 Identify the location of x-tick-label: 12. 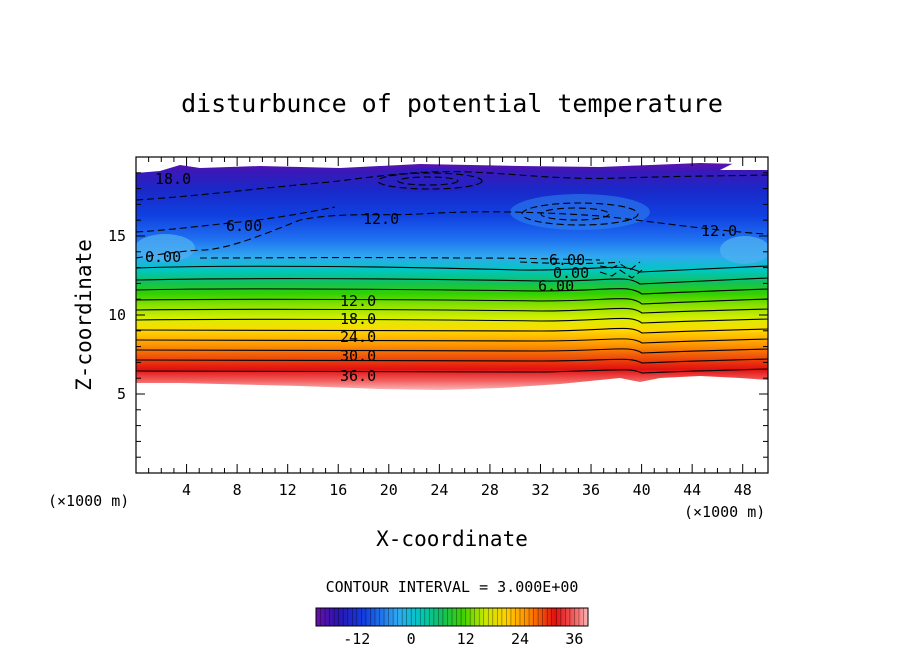
(288, 490).